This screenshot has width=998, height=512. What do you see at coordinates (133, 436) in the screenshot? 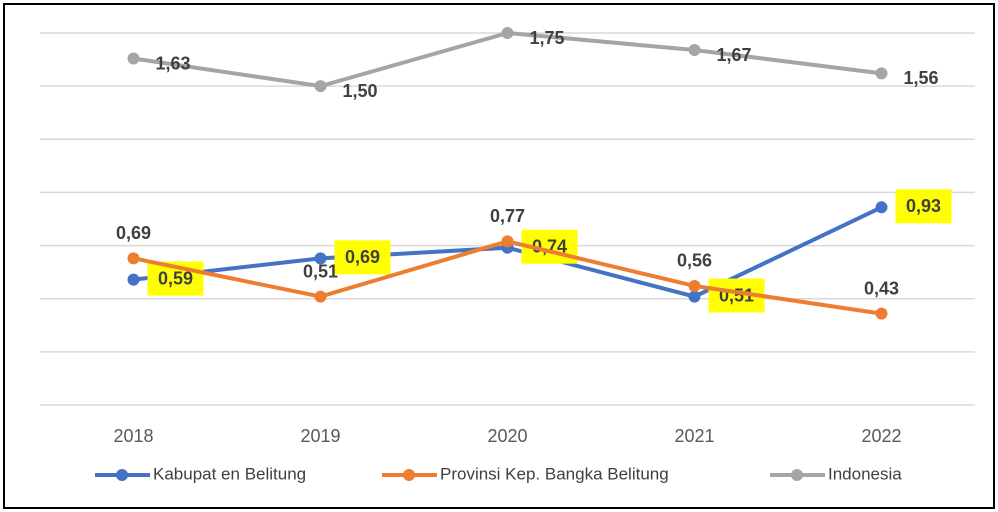
I see `x-tick-label: 2018` at bounding box center [133, 436].